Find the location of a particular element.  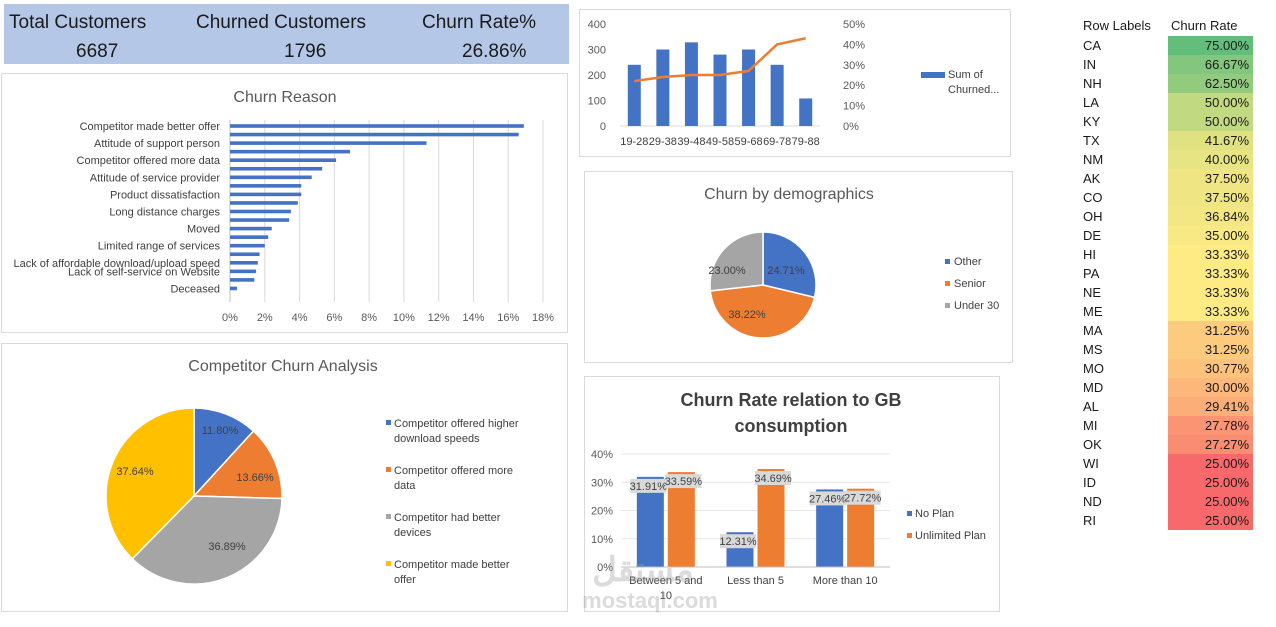

table-row: KY 50.00% is located at coordinates (1170, 121).